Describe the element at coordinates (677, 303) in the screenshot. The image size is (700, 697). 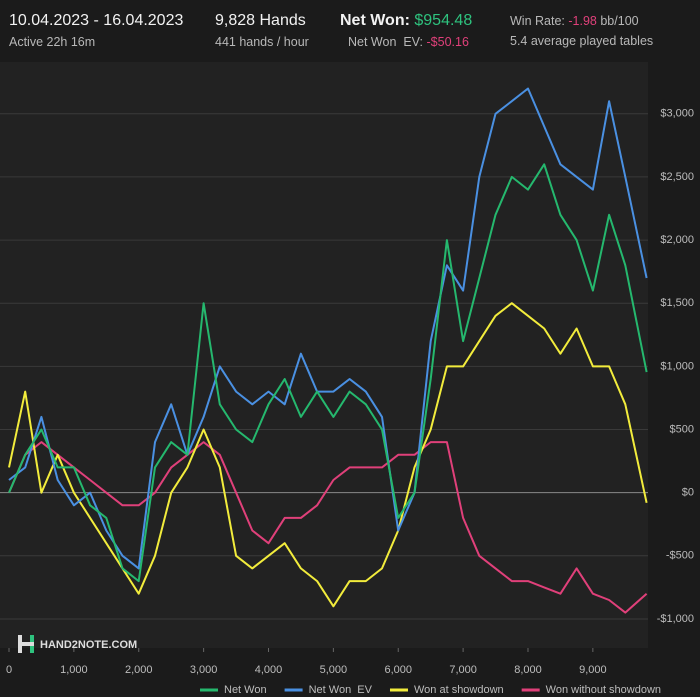
I see `y-tick-label: $1,500` at that location.